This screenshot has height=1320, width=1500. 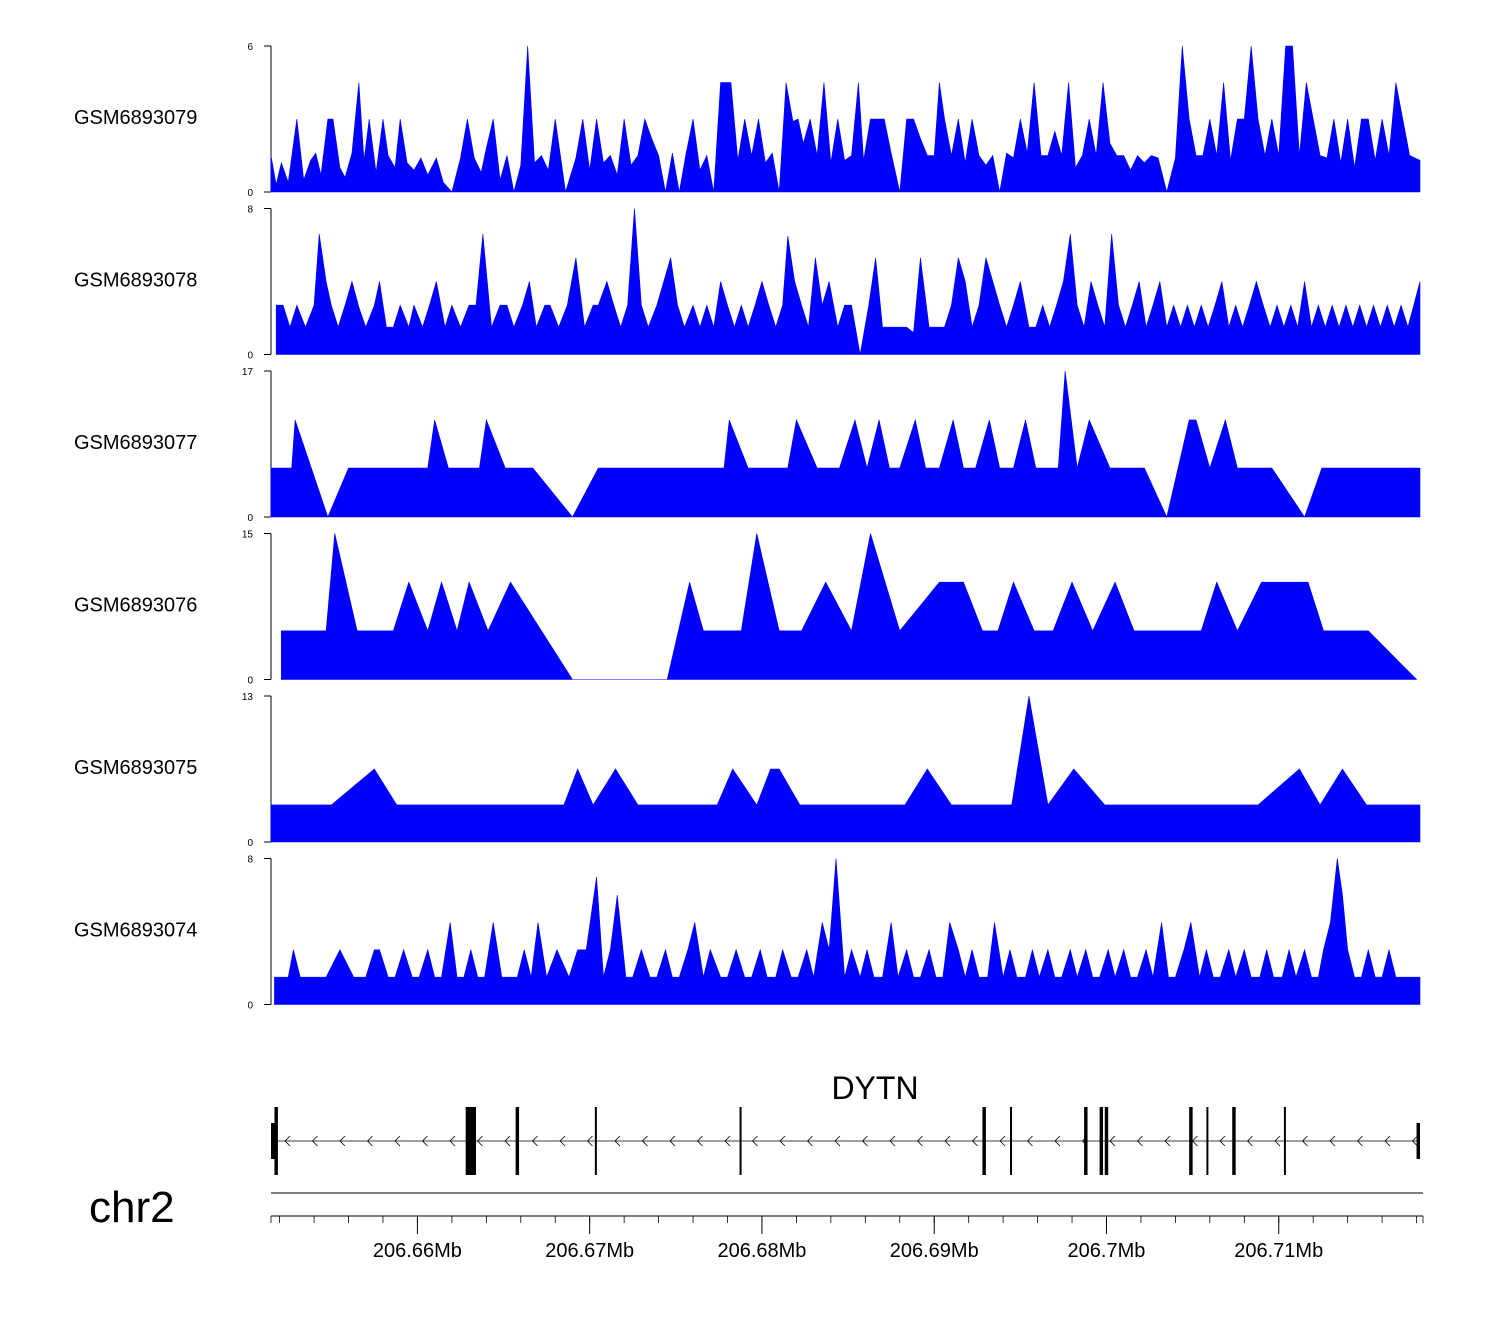 I want to click on coverage-track-GSM6893077: GSM6893077 17 0, so click(x=747, y=445).